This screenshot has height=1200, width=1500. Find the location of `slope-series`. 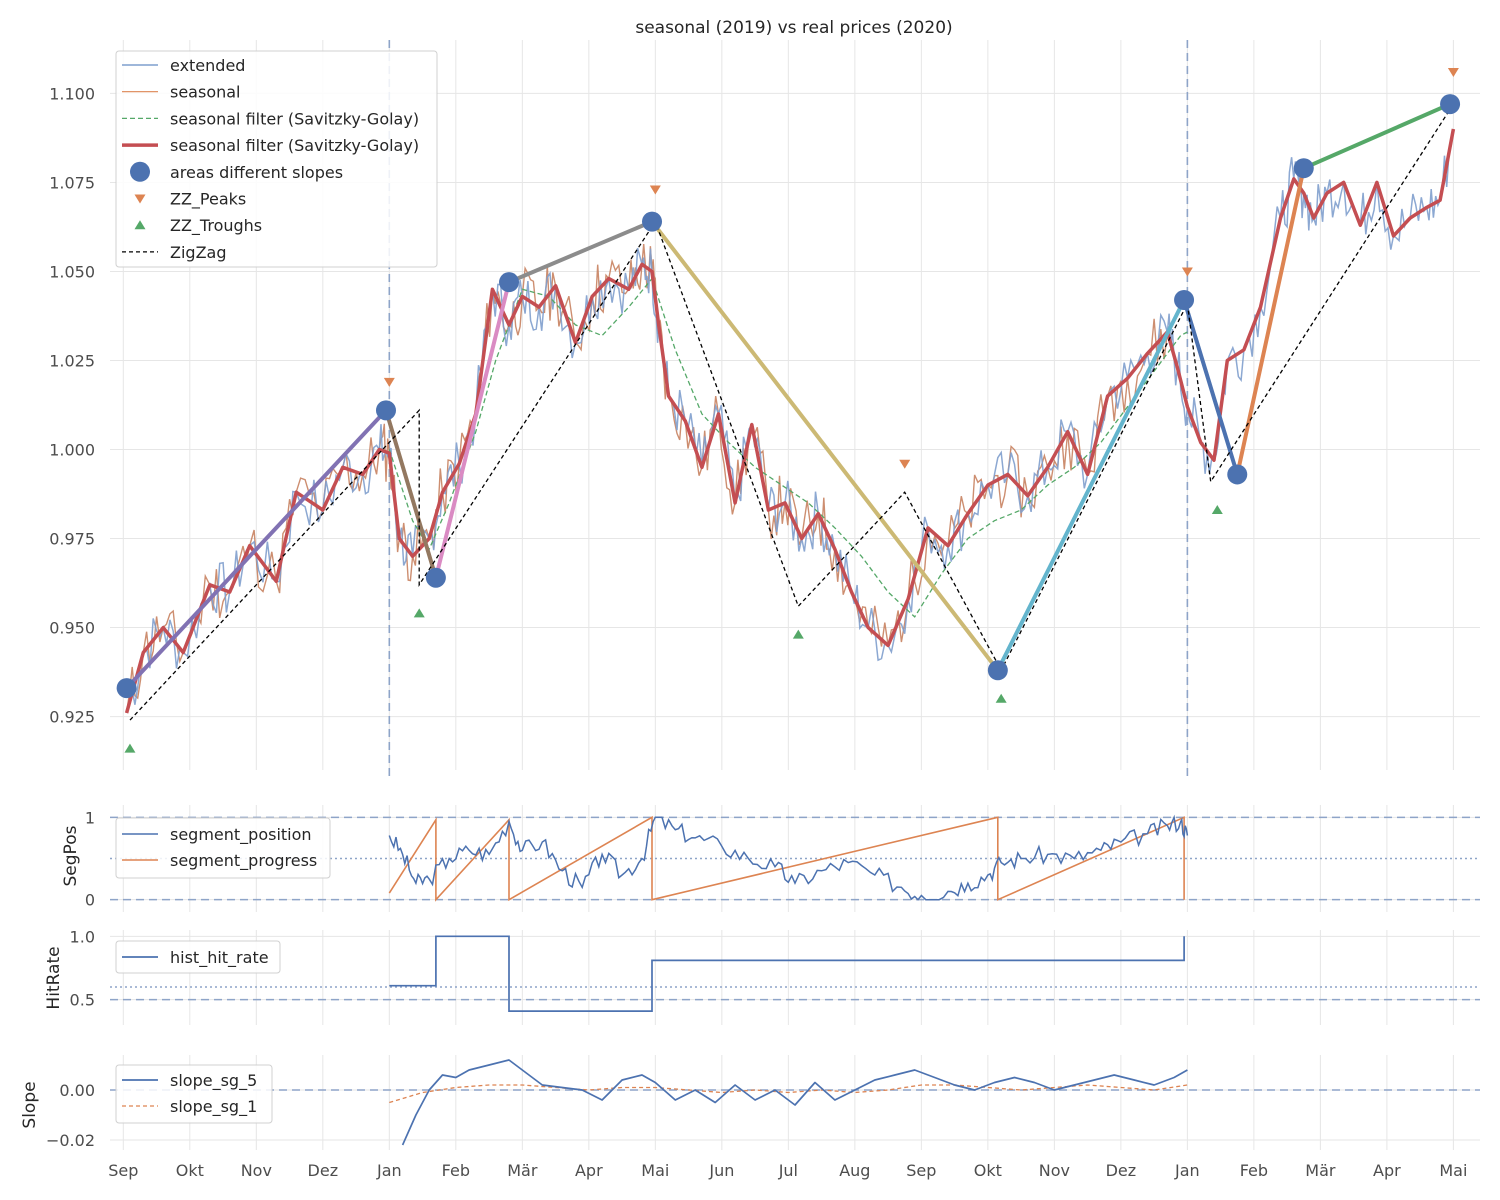

slope-series is located at coordinates (795, 1102).